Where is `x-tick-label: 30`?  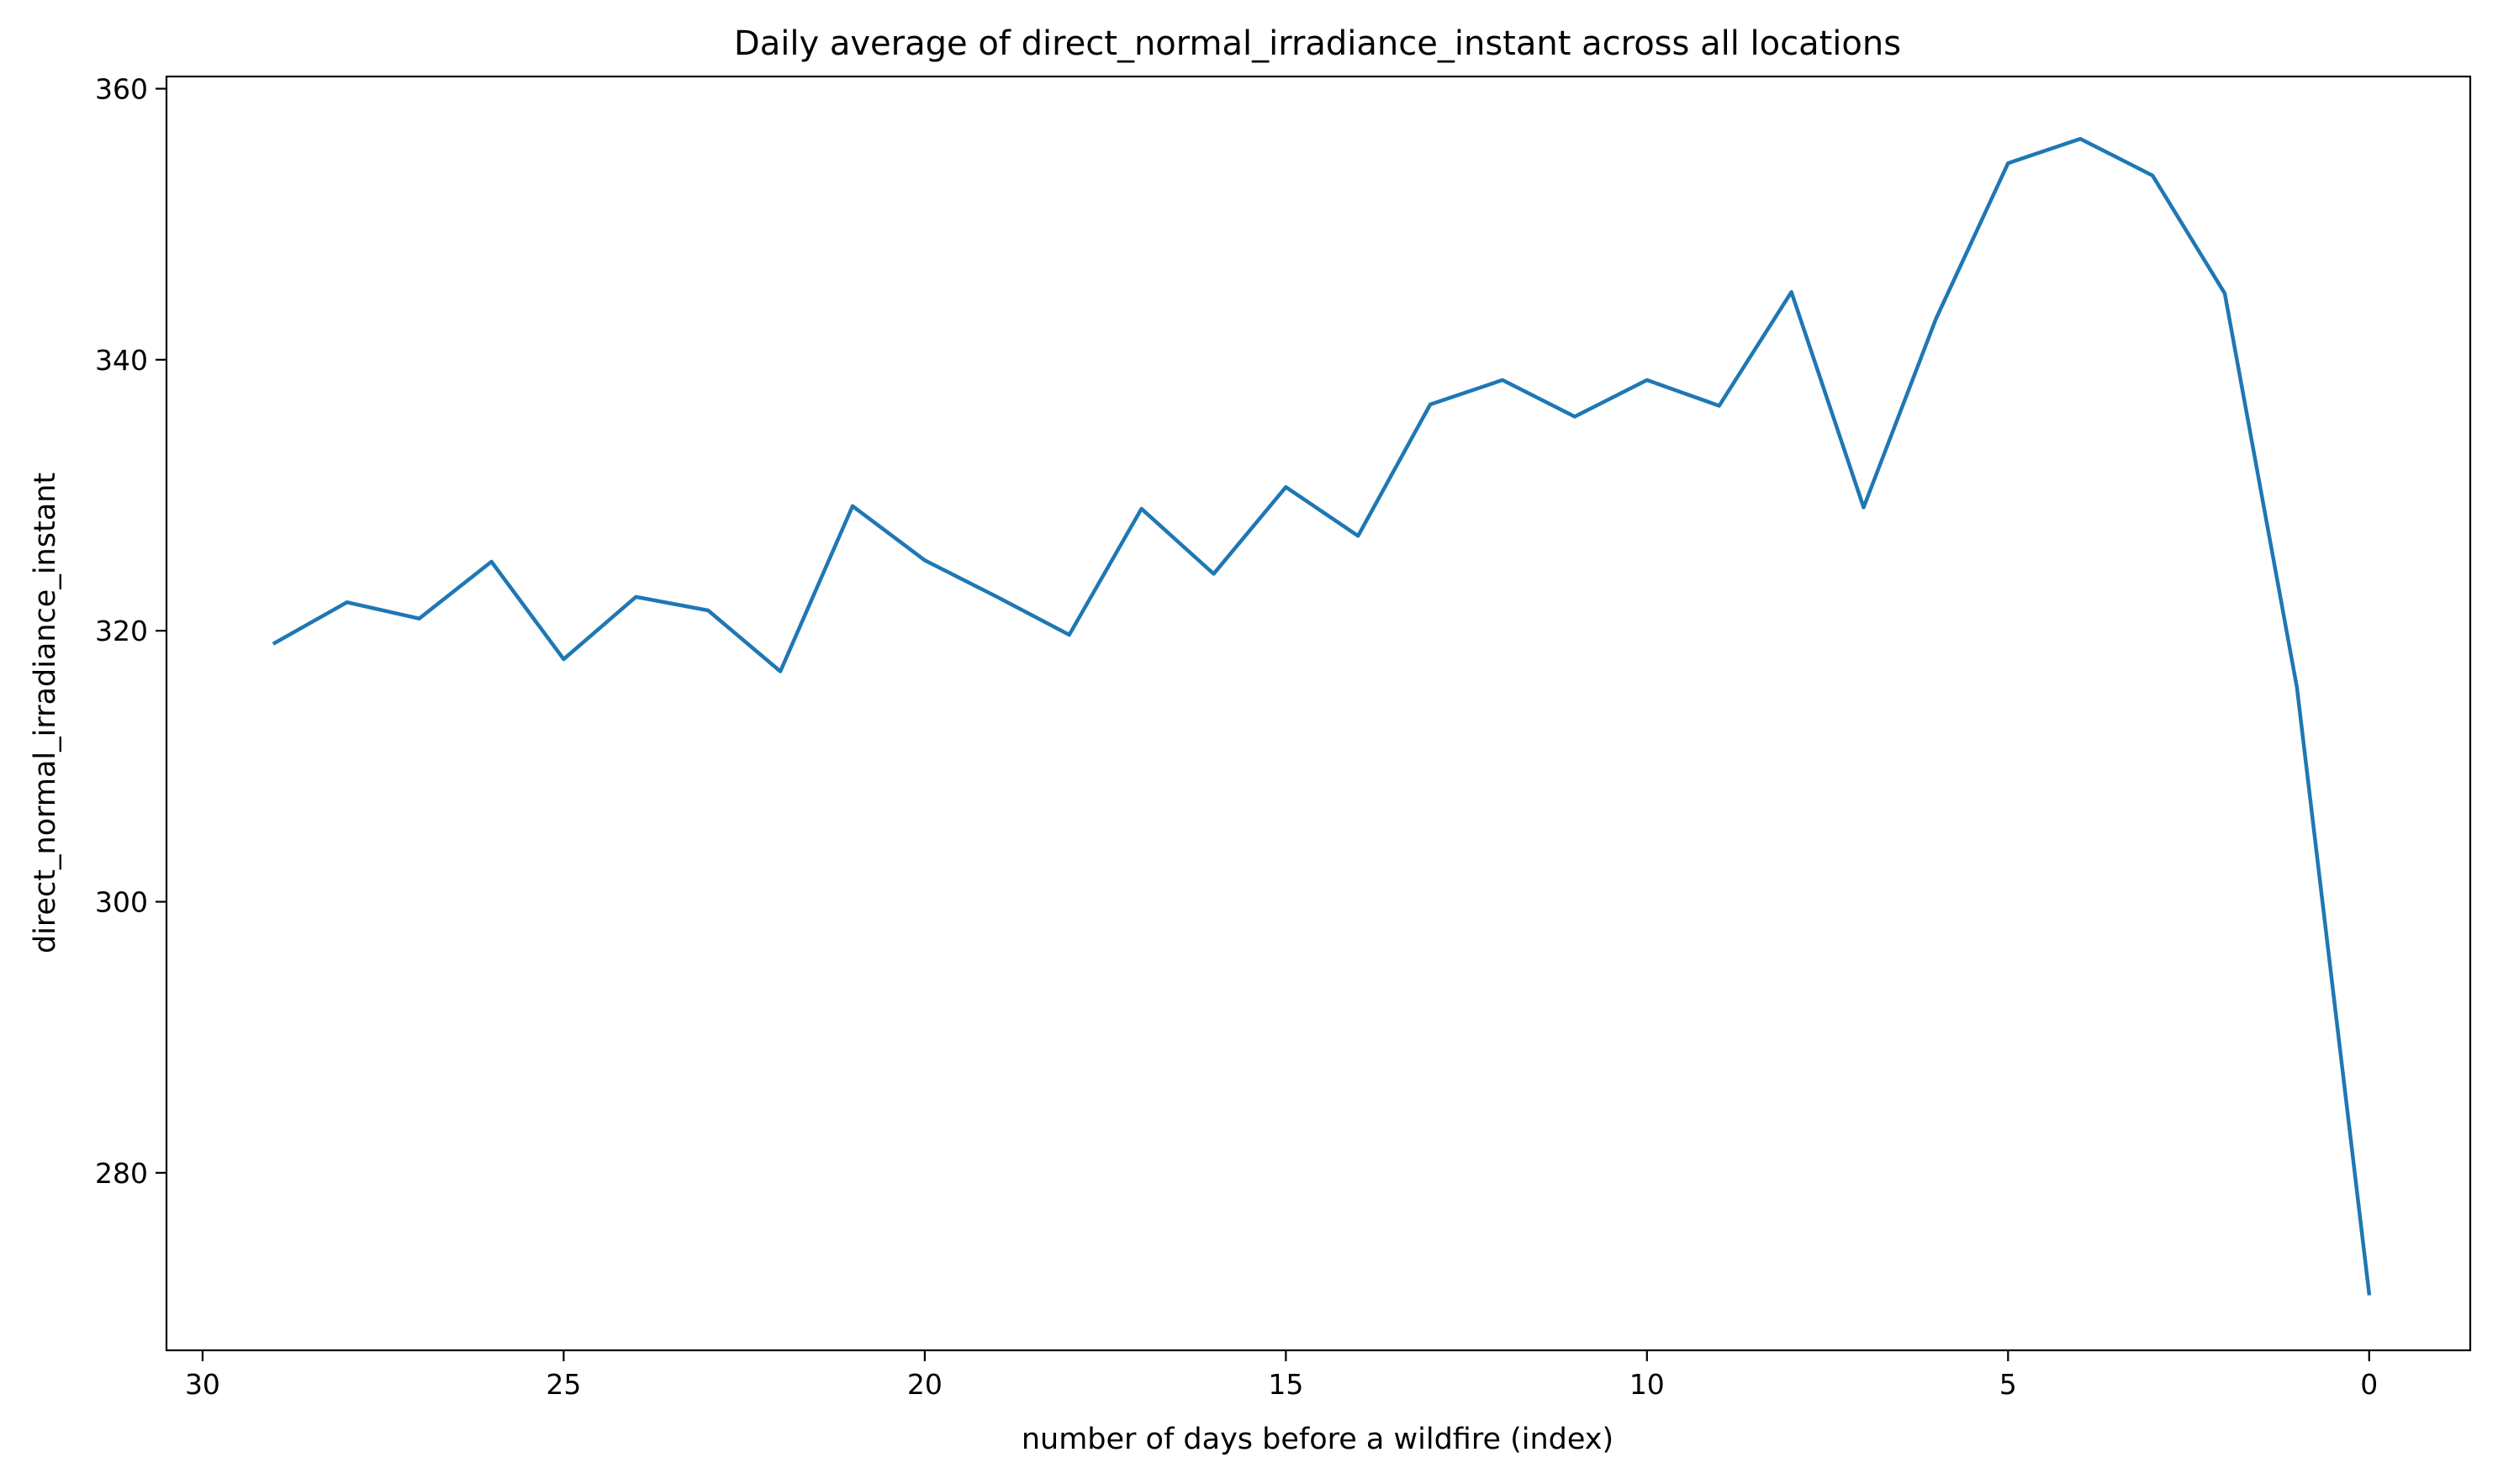 x-tick-label: 30 is located at coordinates (202, 1384).